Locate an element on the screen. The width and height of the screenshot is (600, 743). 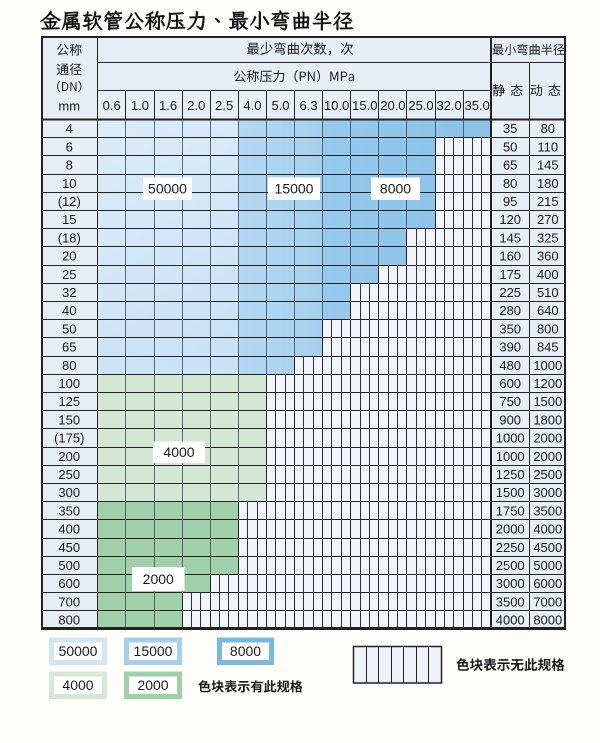
svg-text: 125 is located at coordinates (69, 401).